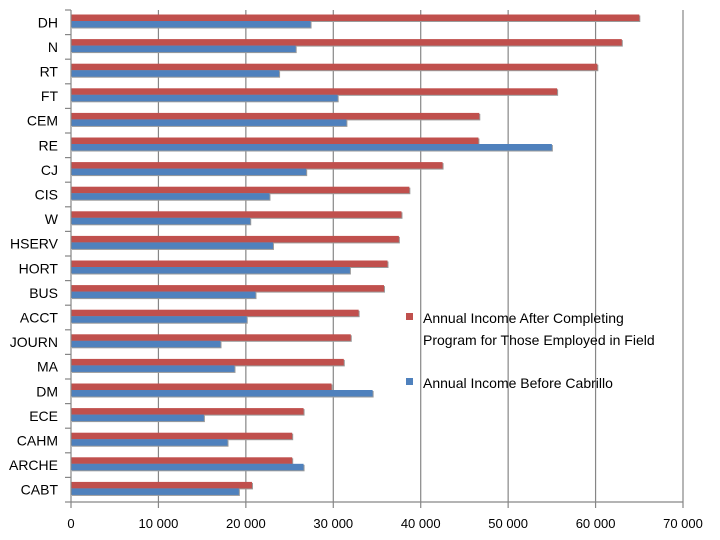 This screenshot has height=540, width=720. I want to click on category-label: BUS, so click(43, 293).